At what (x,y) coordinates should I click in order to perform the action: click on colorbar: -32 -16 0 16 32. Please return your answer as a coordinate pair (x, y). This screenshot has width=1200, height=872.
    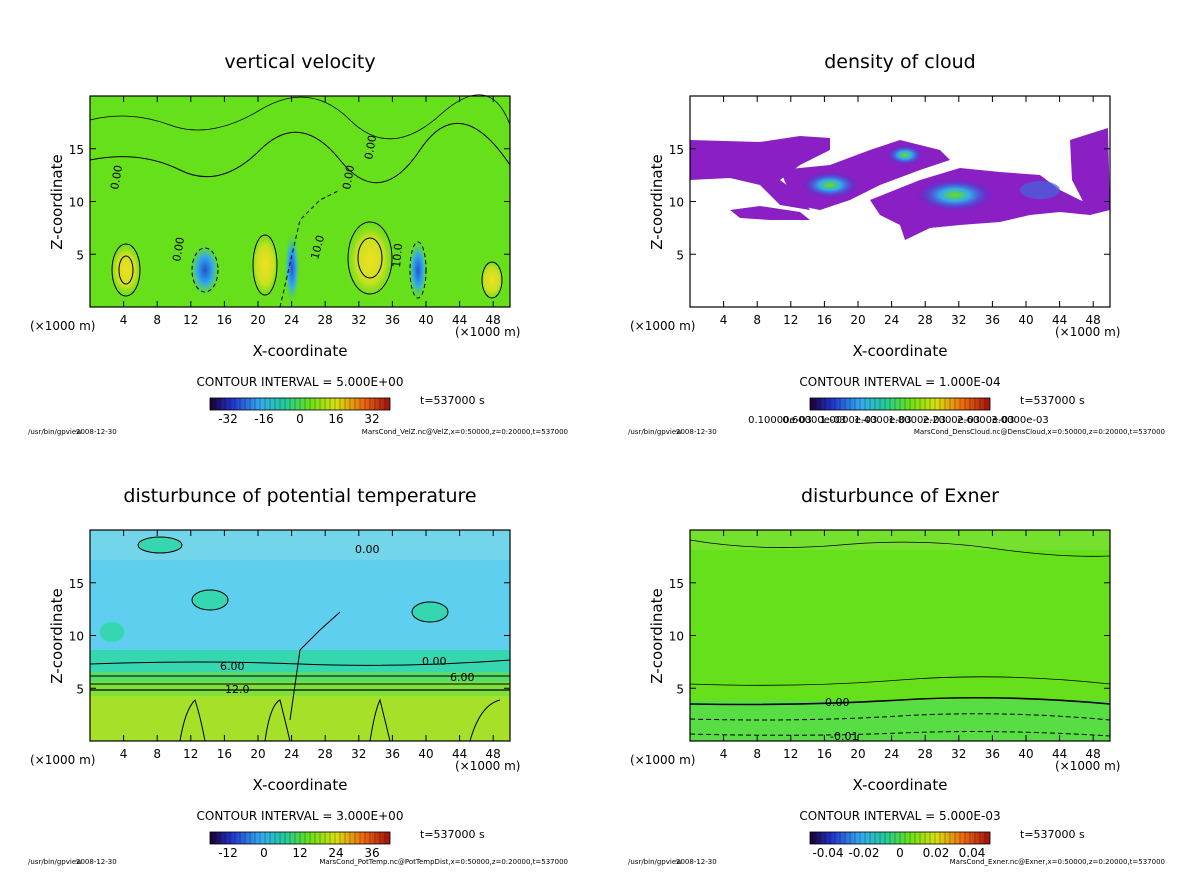
    Looking at the image, I should click on (300, 411).